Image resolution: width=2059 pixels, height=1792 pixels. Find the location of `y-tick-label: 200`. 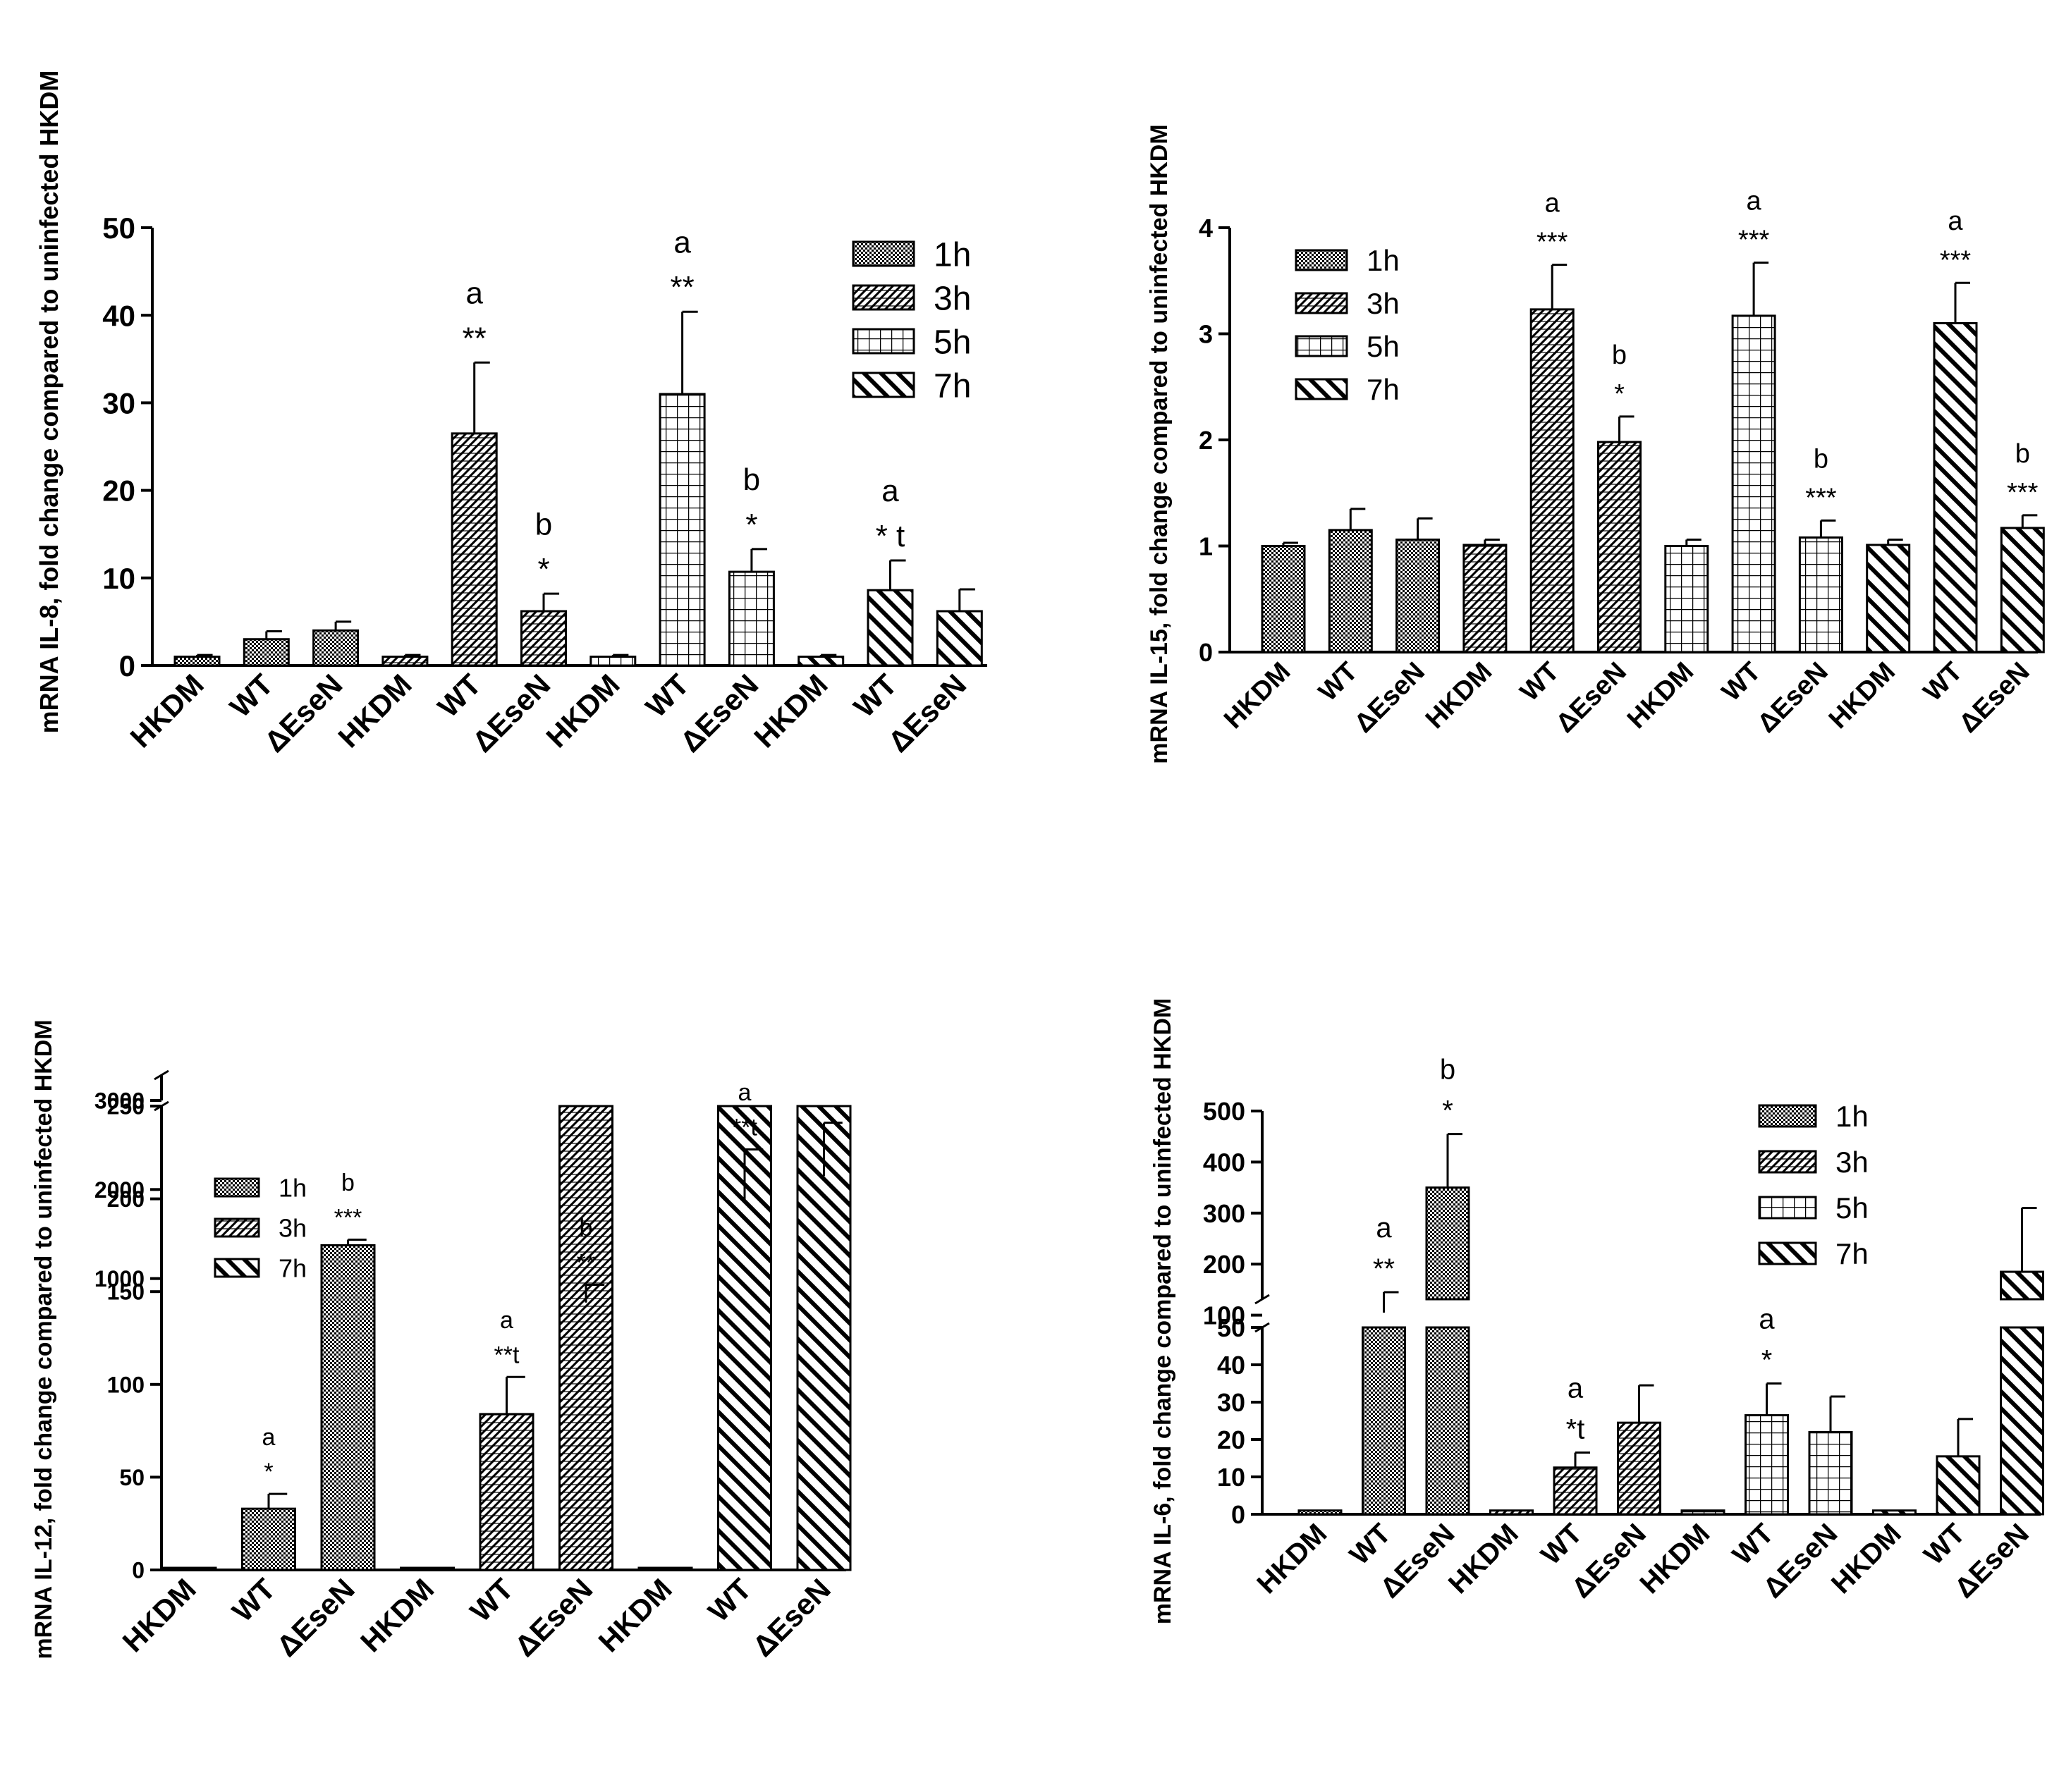

y-tick-label: 200 is located at coordinates (1224, 1264).